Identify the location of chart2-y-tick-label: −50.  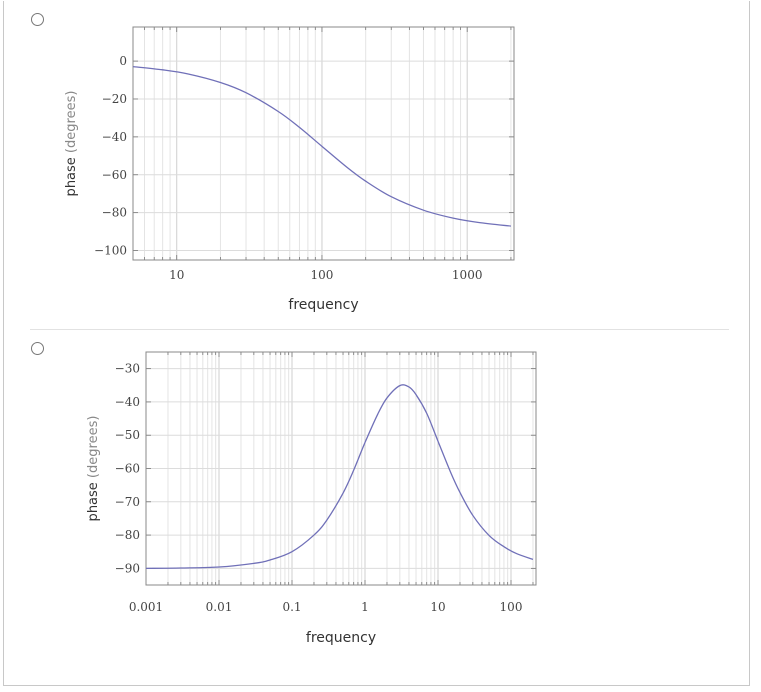
(127, 435).